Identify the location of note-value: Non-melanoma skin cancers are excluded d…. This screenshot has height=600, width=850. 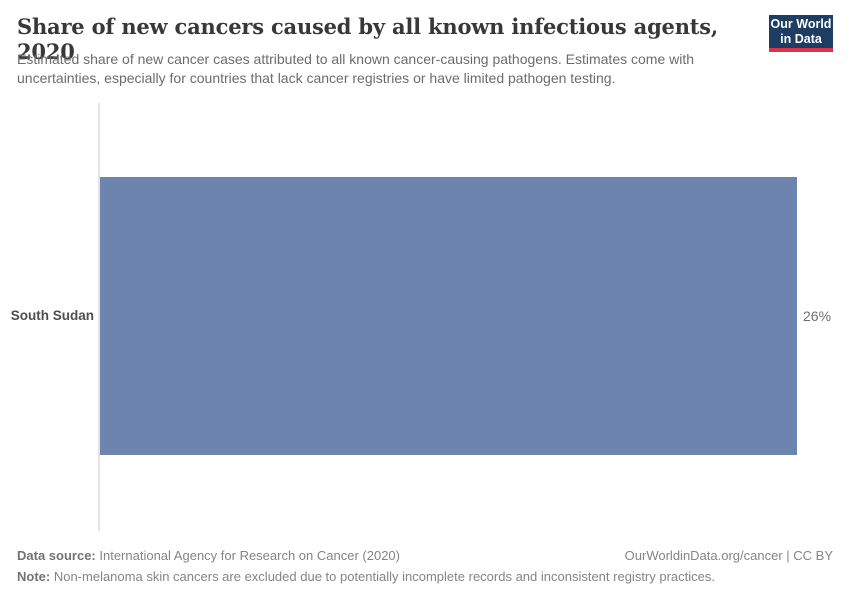
(382, 576).